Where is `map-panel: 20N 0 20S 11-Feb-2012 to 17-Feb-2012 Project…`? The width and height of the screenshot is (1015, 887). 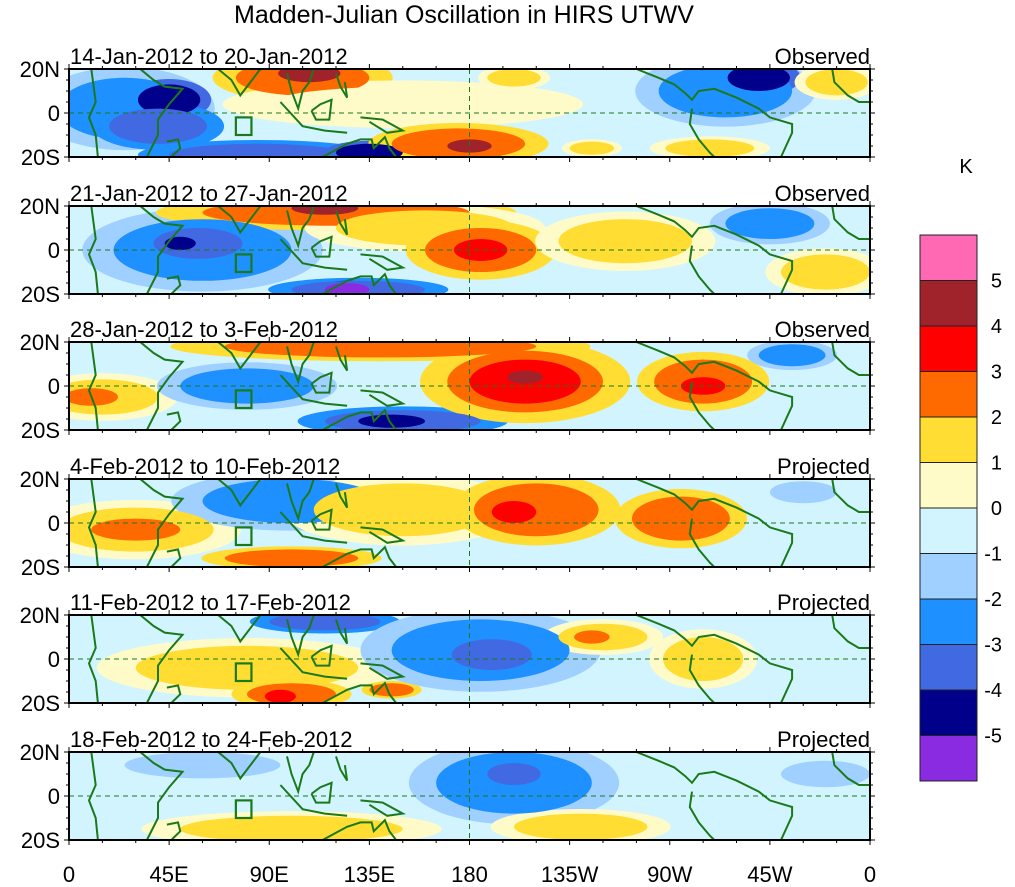 map-panel: 20N 0 20S 11-Feb-2012 to 17-Feb-2012 Project… is located at coordinates (447, 653).